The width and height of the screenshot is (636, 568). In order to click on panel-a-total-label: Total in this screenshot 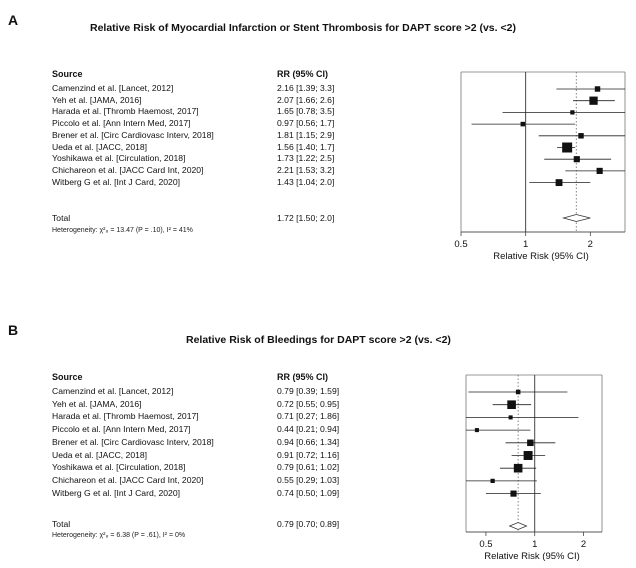, I will do `click(61, 218)`.